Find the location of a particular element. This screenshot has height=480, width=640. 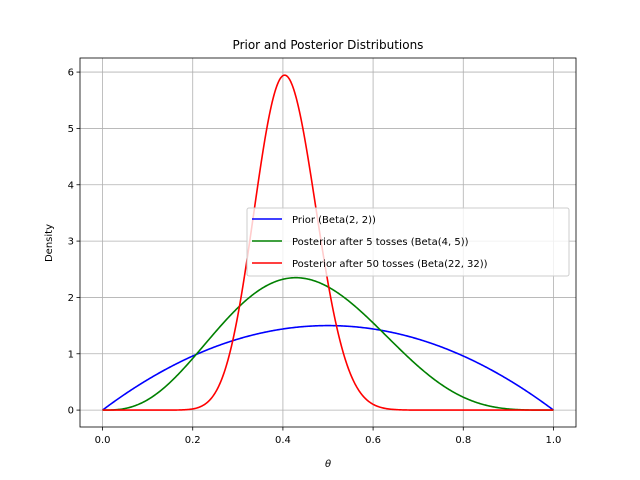

legend-label: Posterior after 50 tosses (Beta(22, 32)) is located at coordinates (390, 264).